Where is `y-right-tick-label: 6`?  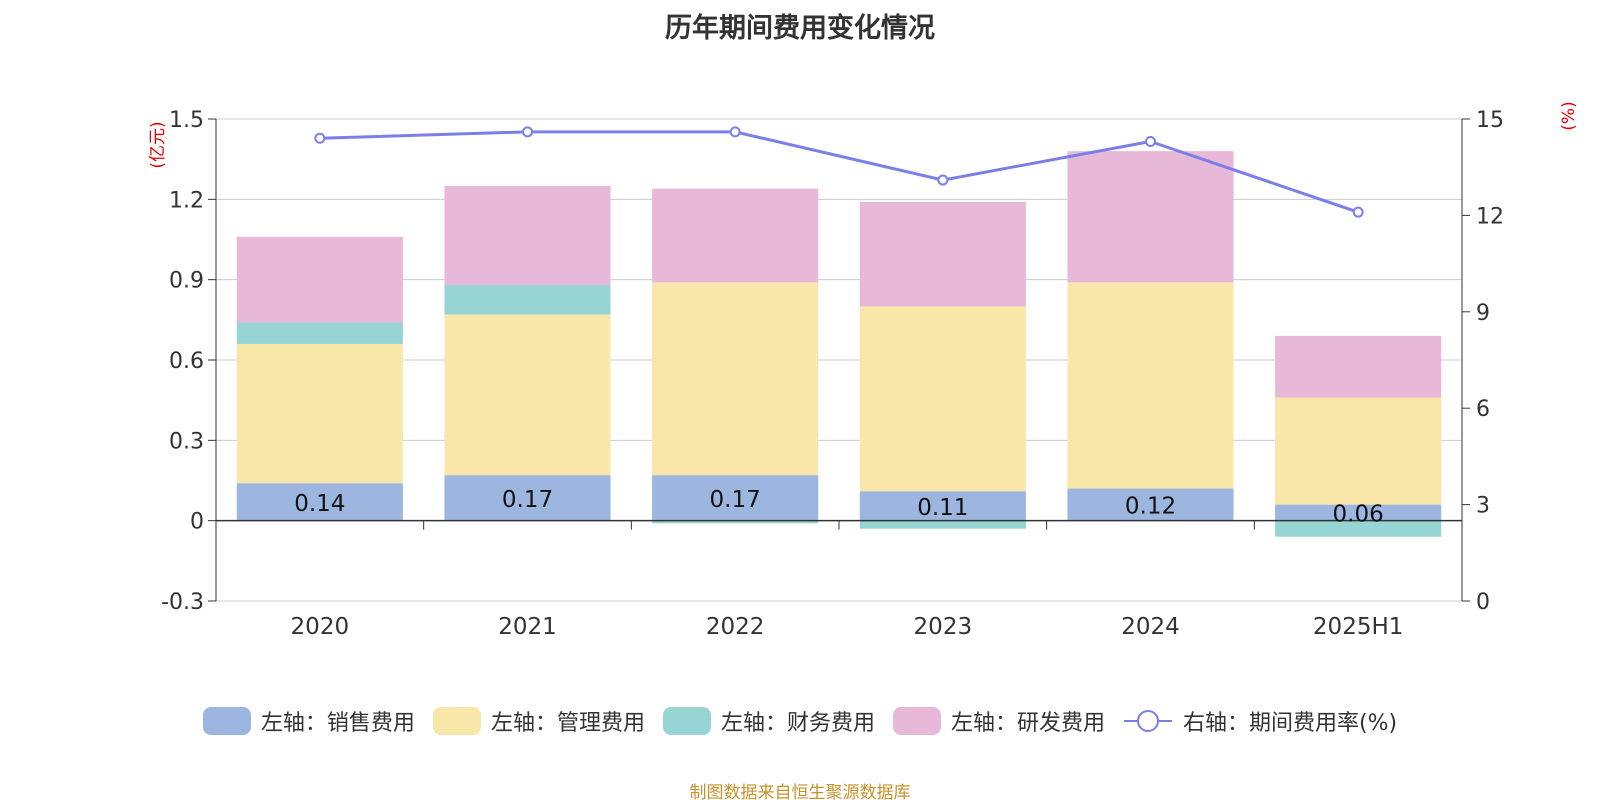 y-right-tick-label: 6 is located at coordinates (1483, 409).